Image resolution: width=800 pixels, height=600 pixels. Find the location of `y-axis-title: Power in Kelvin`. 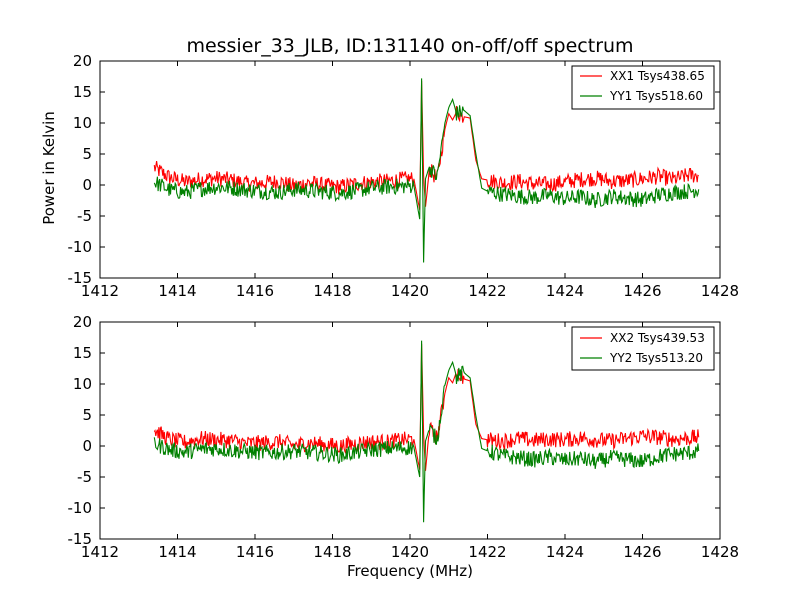

y-axis-title: Power in Kelvin is located at coordinates (49, 168).